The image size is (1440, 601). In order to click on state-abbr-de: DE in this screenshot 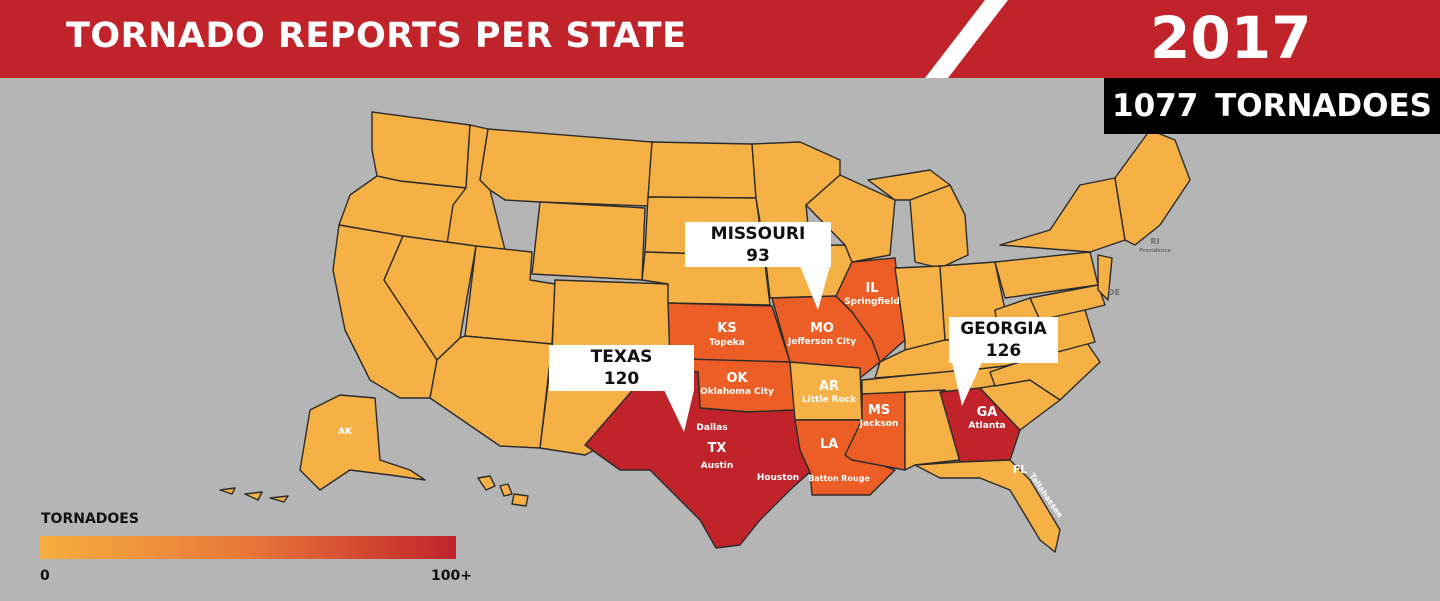, I will do `click(1114, 292)`.